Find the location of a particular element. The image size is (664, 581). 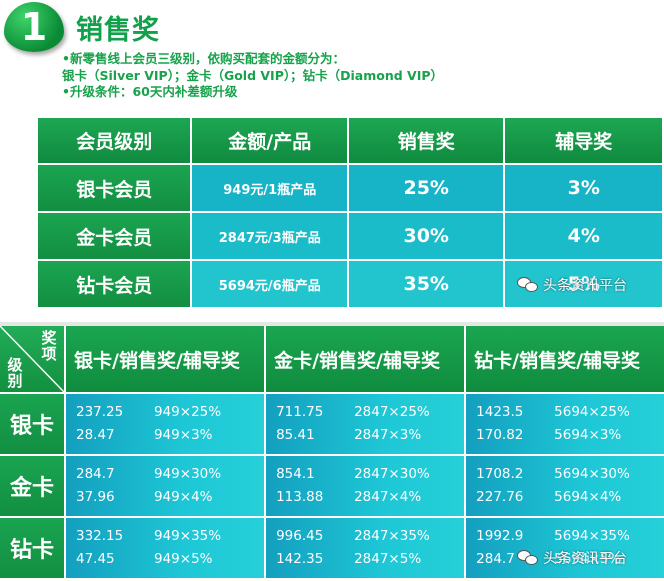

corner-top-label: 奖项 is located at coordinates (49, 346).